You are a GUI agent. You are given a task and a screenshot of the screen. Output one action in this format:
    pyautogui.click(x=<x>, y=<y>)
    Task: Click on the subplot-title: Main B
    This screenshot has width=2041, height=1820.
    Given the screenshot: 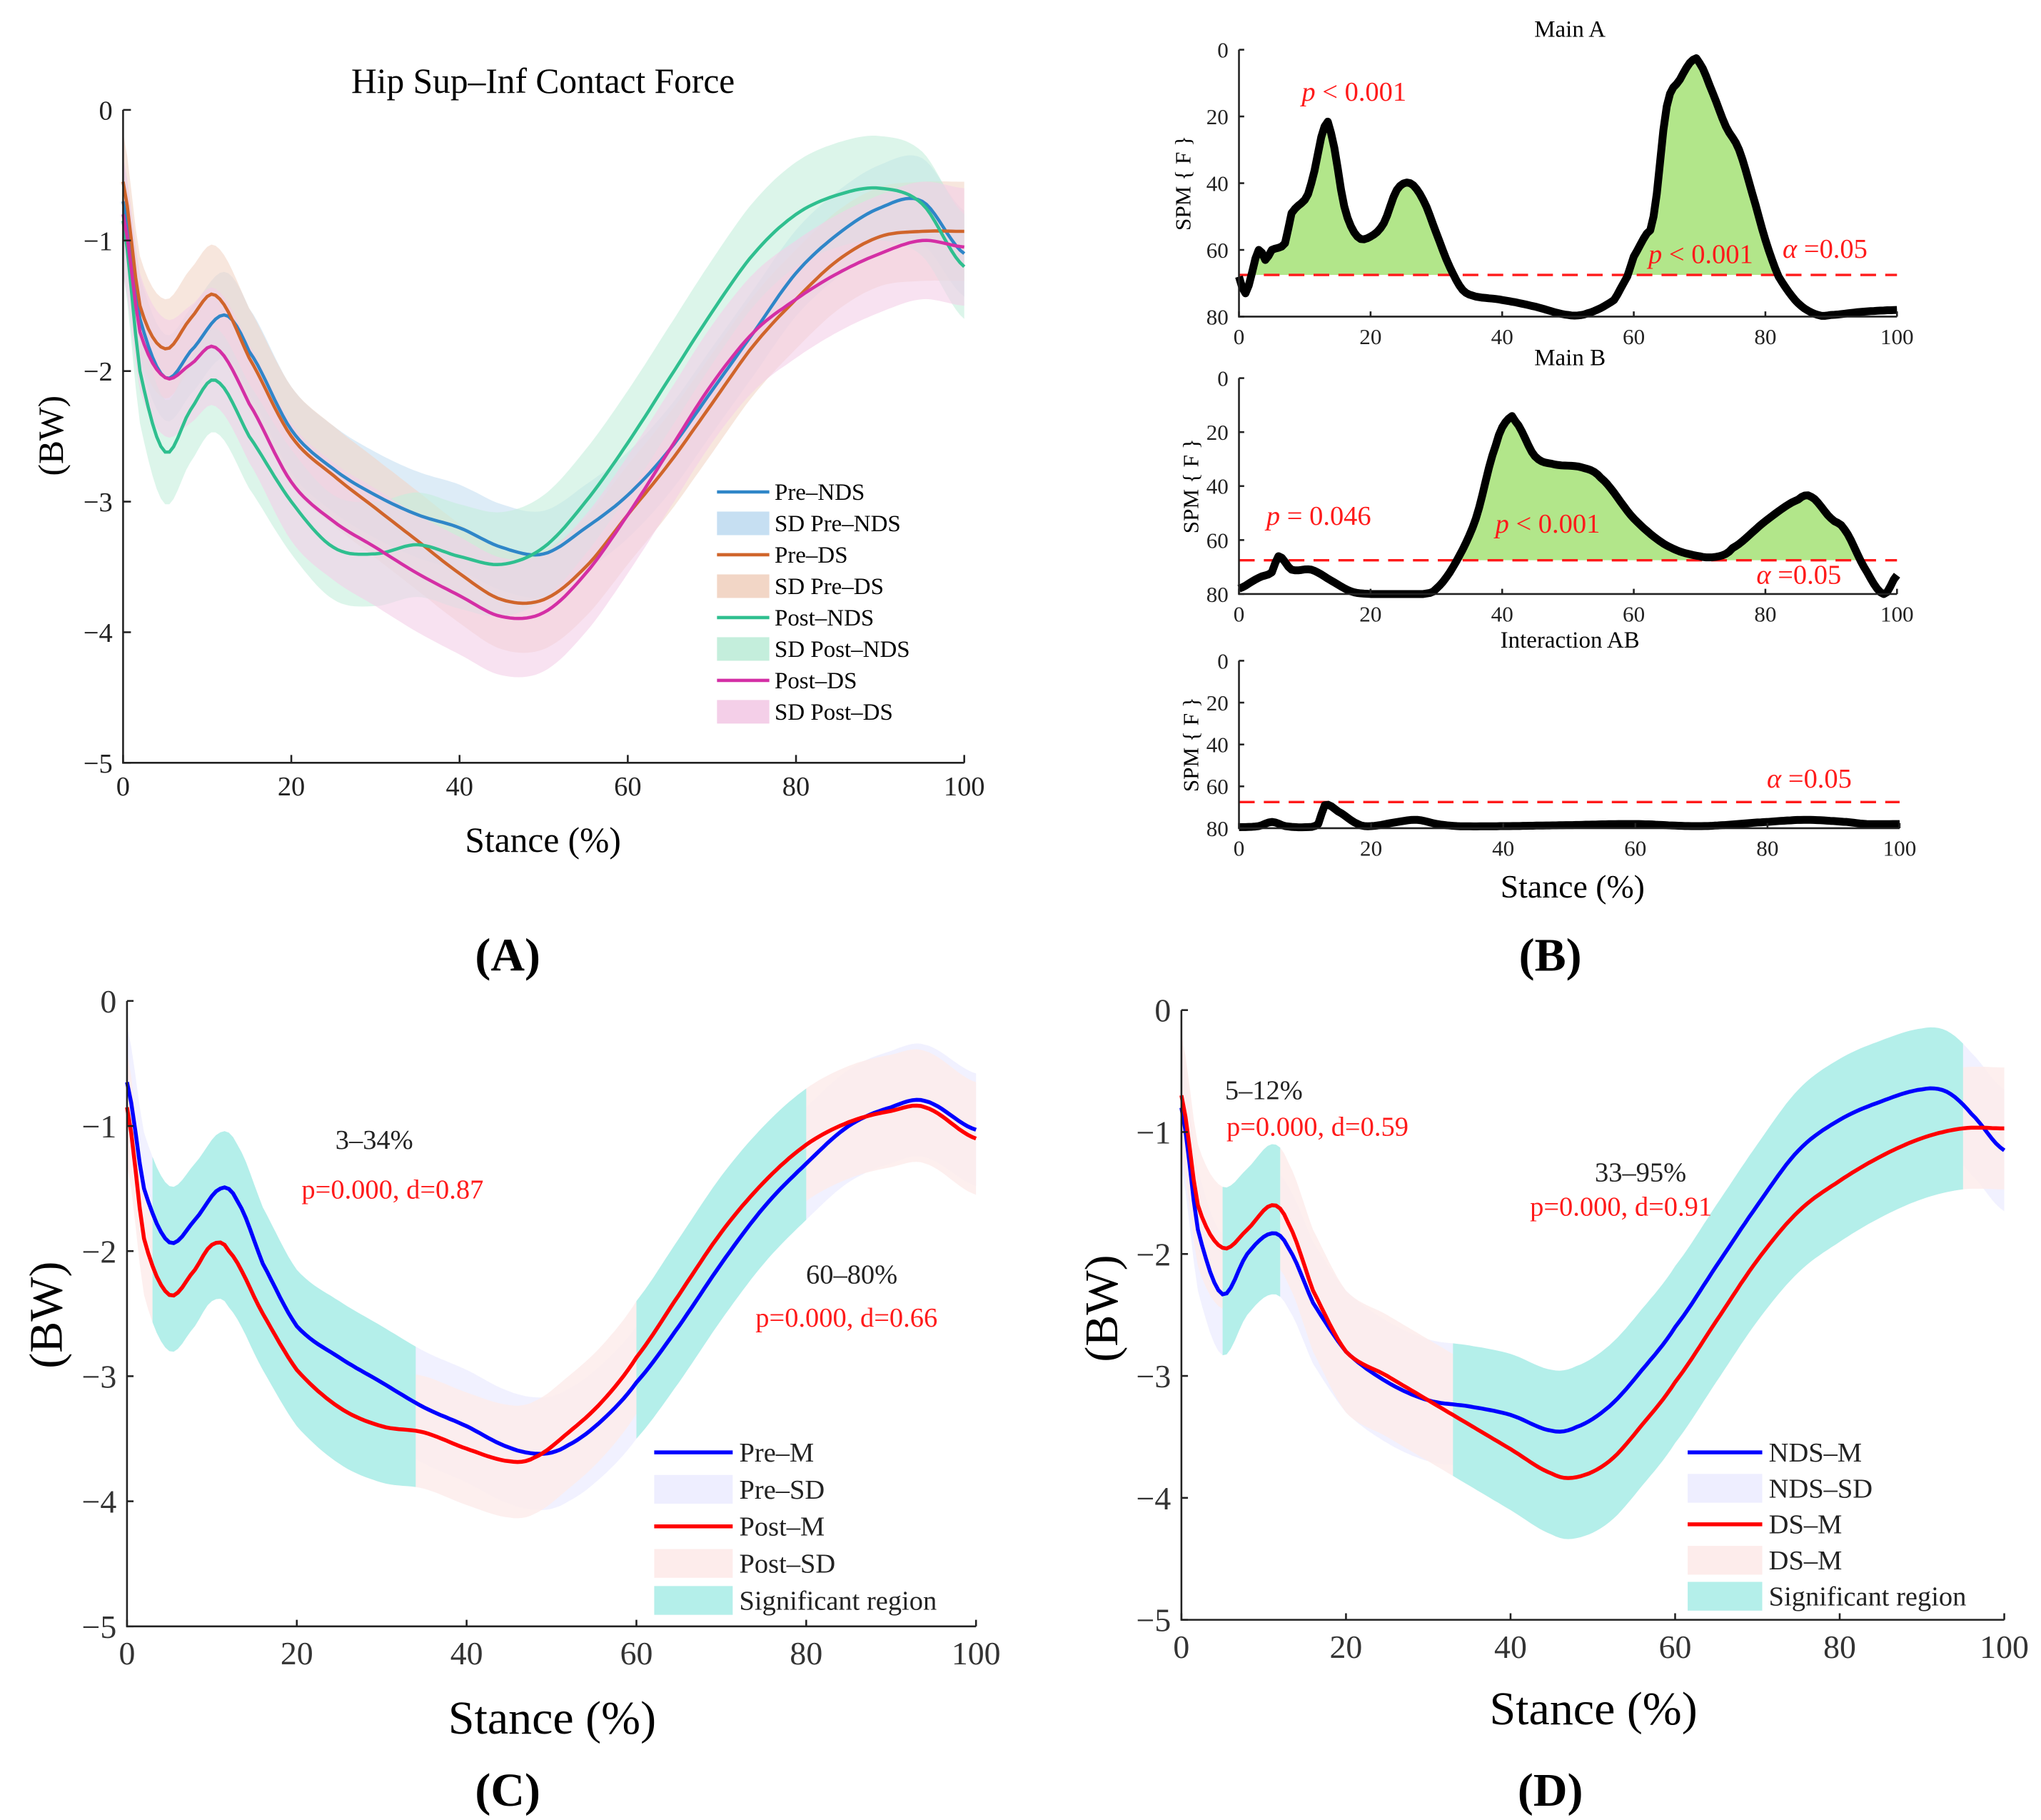 What is the action you would take?
    pyautogui.click(x=1570, y=358)
    